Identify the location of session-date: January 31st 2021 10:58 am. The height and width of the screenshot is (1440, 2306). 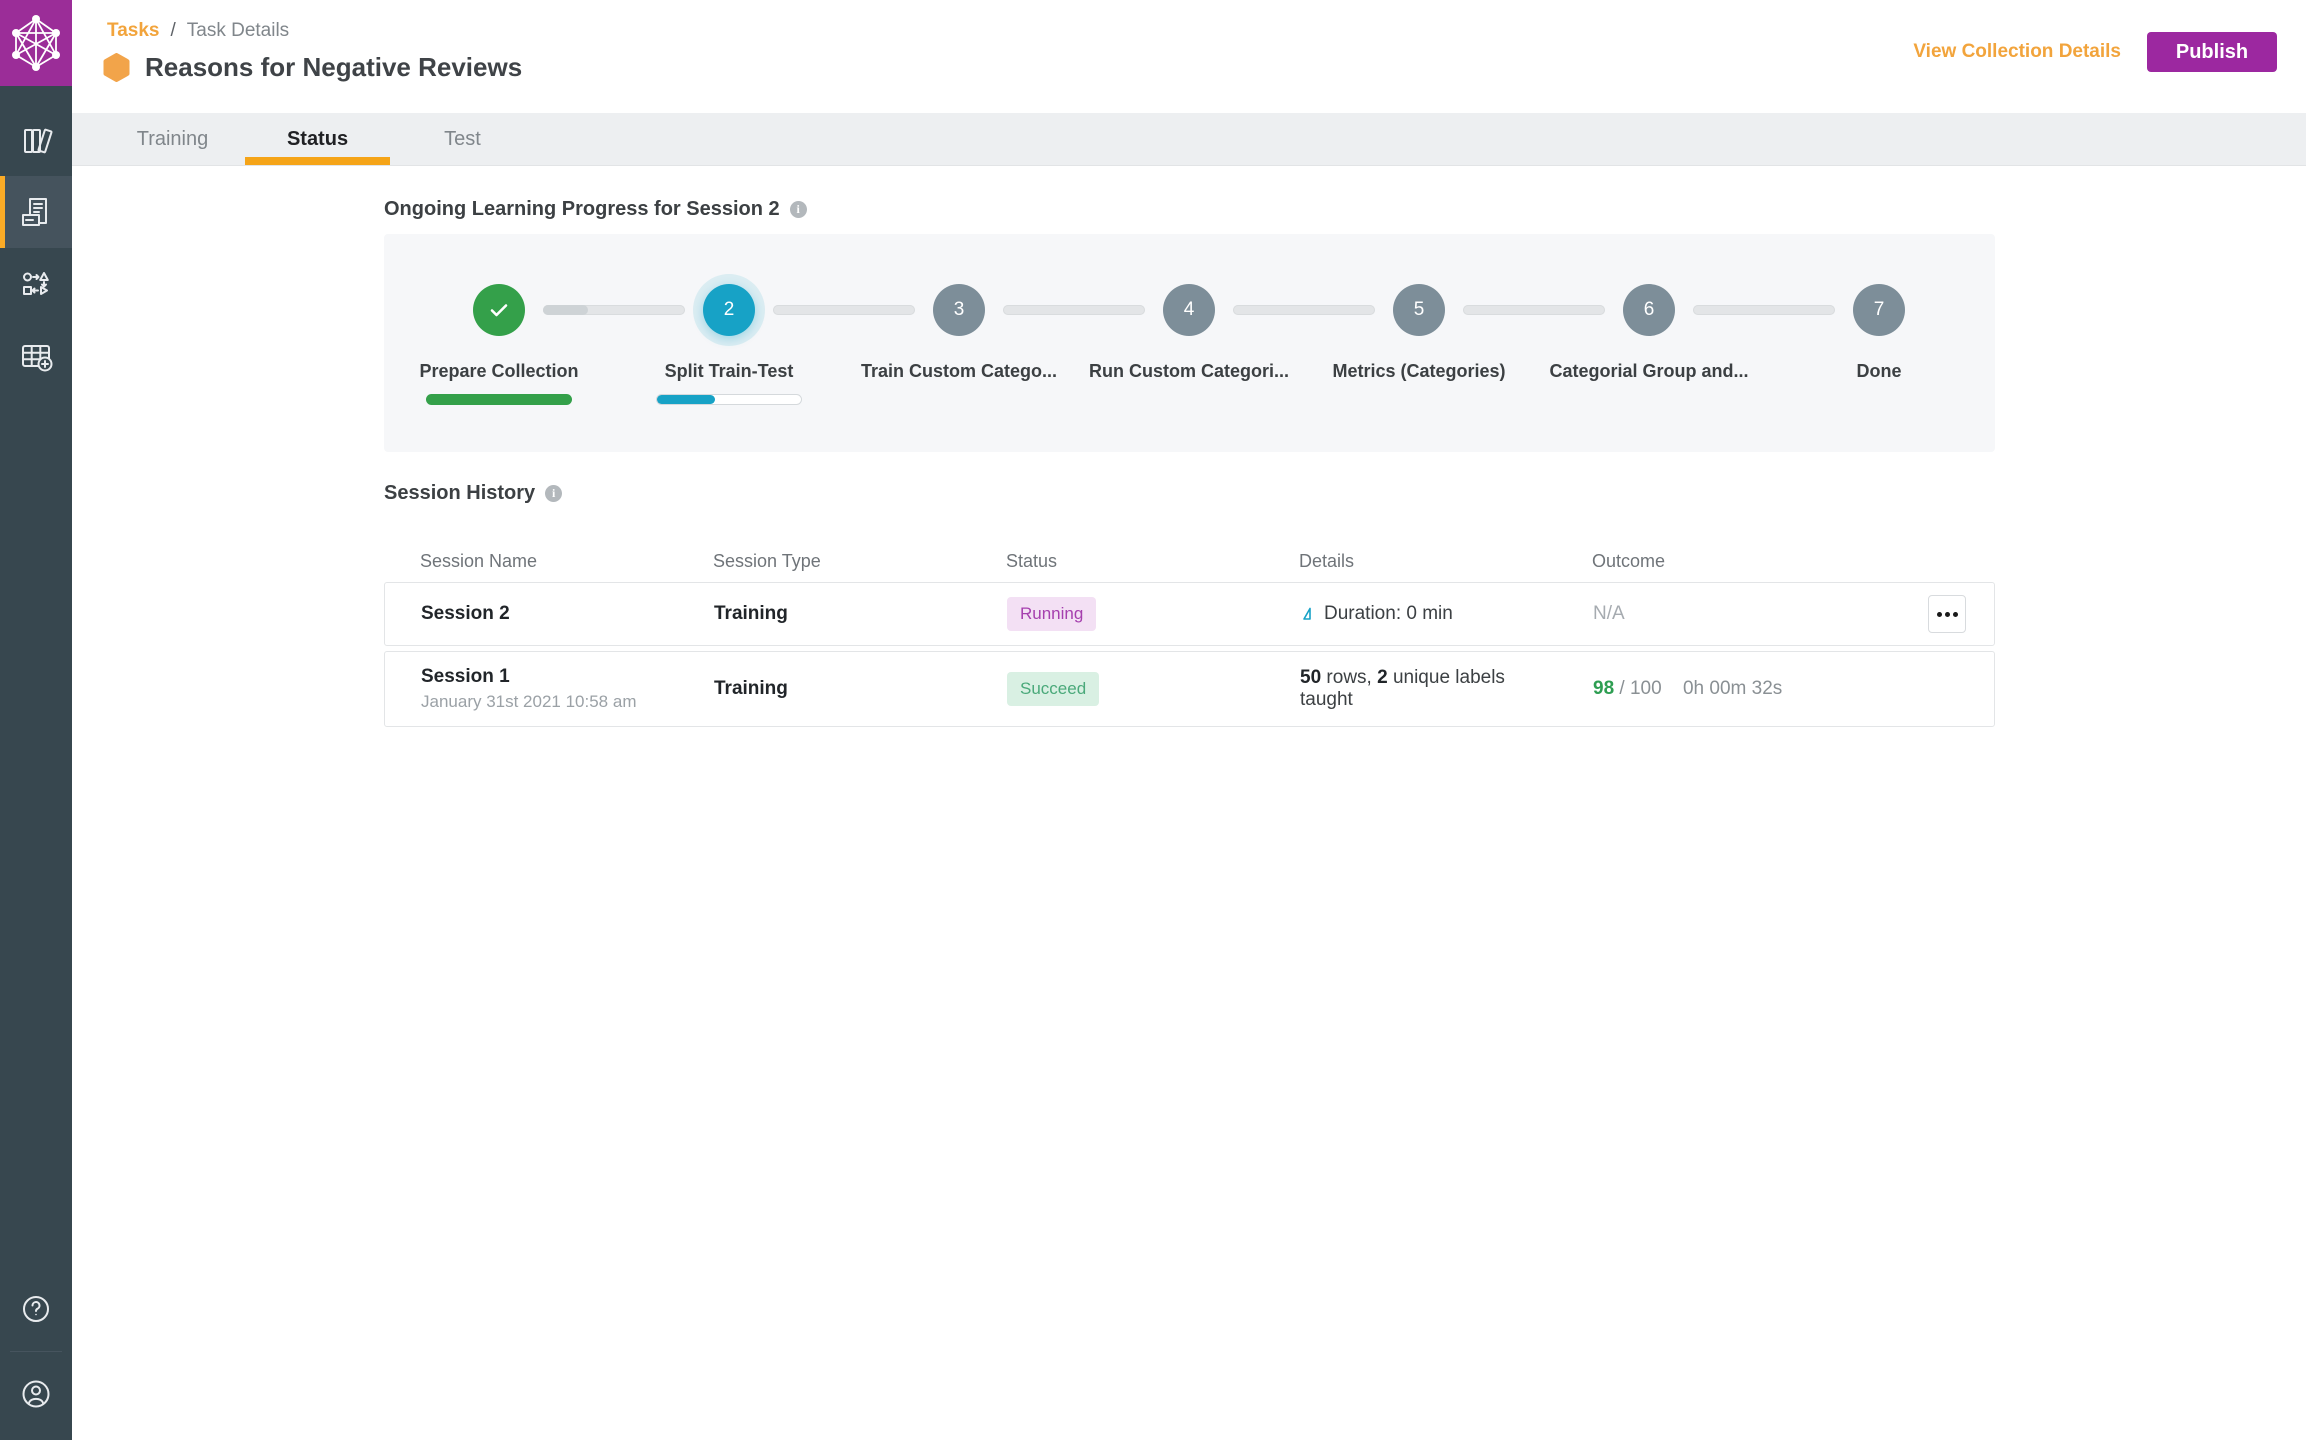
(529, 701).